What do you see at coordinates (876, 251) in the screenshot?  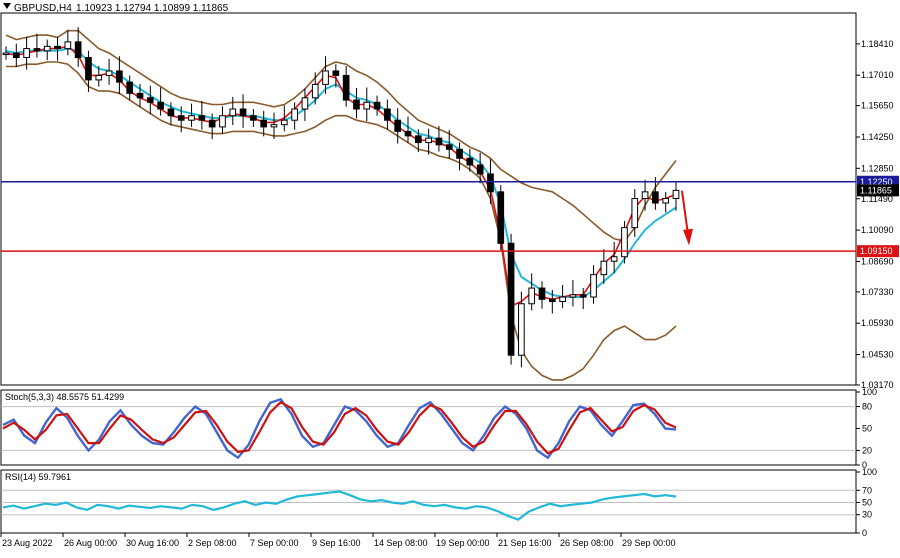 I see `level-price-label: 1.09150` at bounding box center [876, 251].